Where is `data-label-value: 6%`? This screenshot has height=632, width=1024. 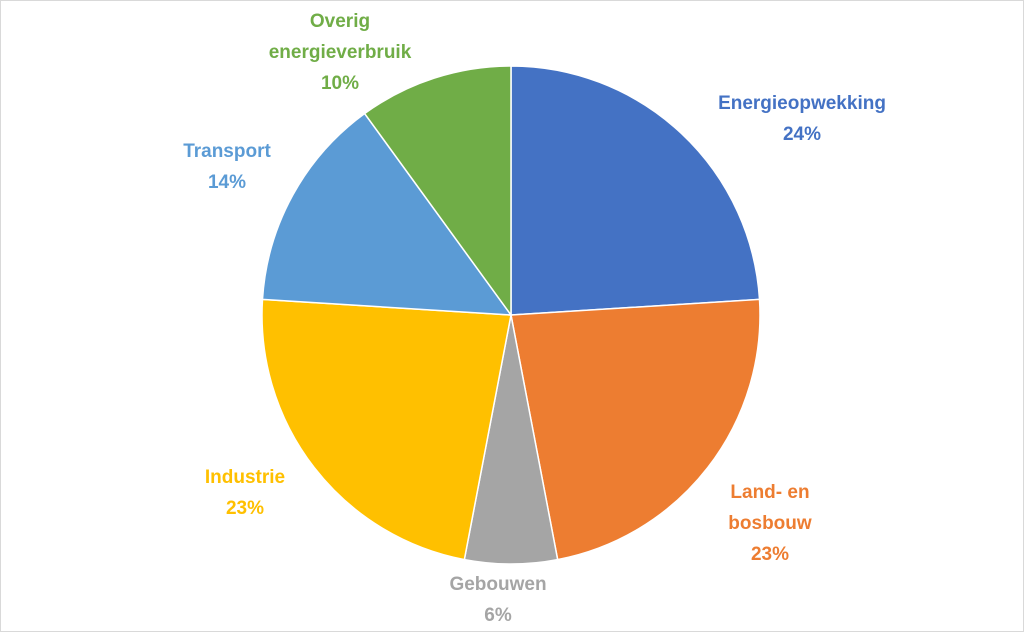
data-label-value: 6% is located at coordinates (498, 615).